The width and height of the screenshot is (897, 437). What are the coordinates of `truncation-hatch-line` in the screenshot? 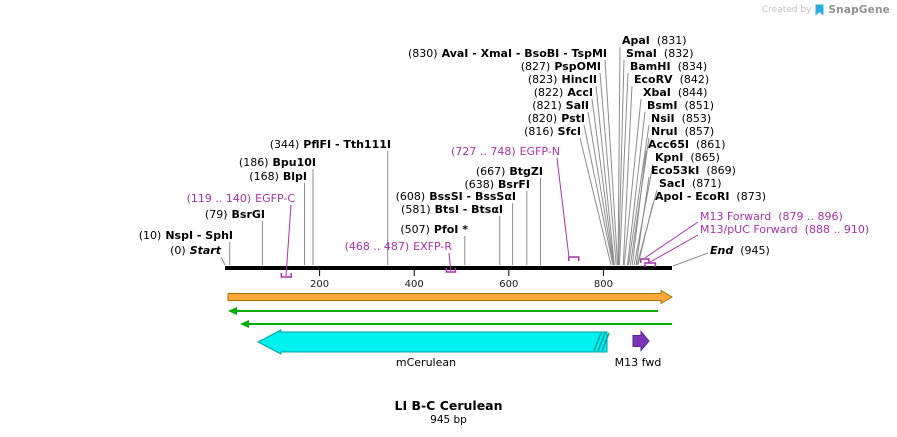 It's located at (597, 342).